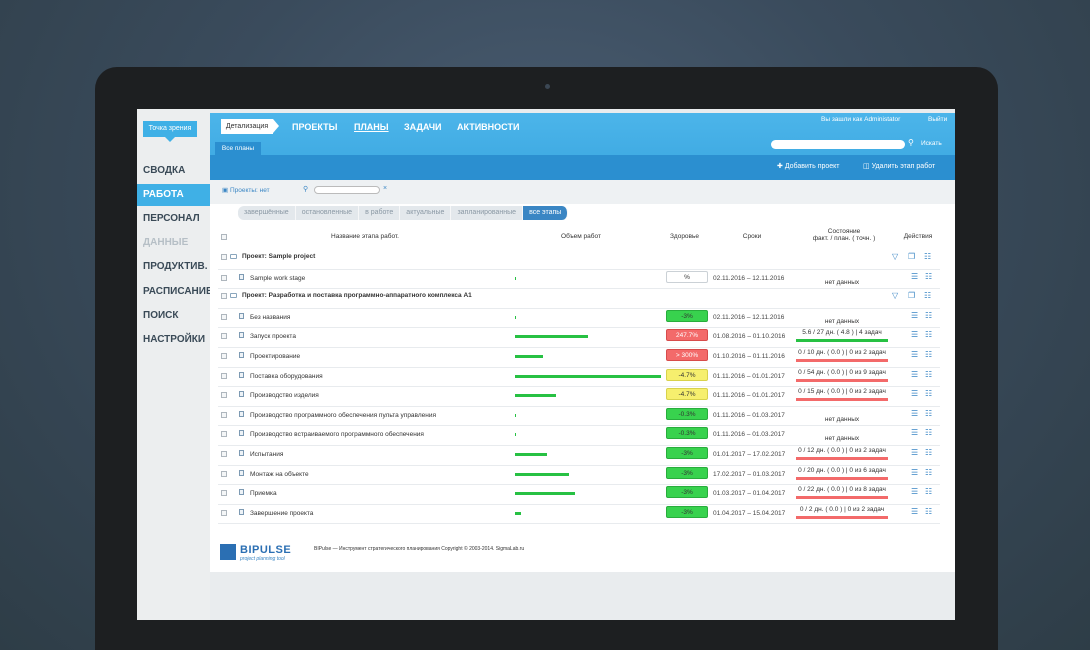  I want to click on filter-all: все этапы, so click(546, 213).